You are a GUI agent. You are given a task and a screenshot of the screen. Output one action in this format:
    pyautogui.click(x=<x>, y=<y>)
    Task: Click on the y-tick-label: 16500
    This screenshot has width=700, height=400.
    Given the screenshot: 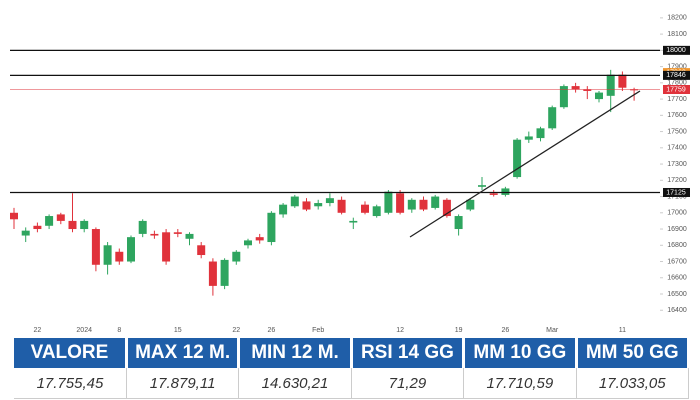 What is the action you would take?
    pyautogui.click(x=677, y=294)
    